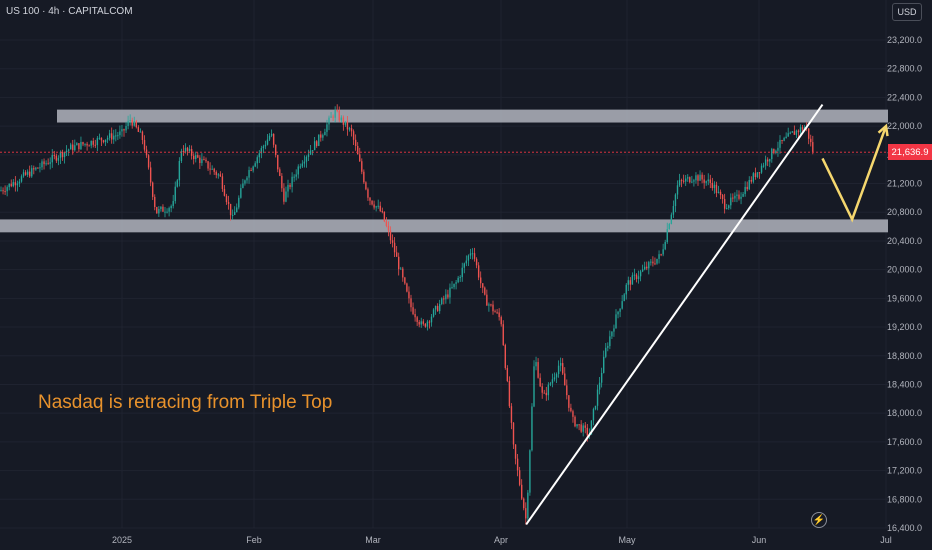 This screenshot has height=550, width=932. I want to click on price-tick-label: 22,800.0, so click(904, 69).